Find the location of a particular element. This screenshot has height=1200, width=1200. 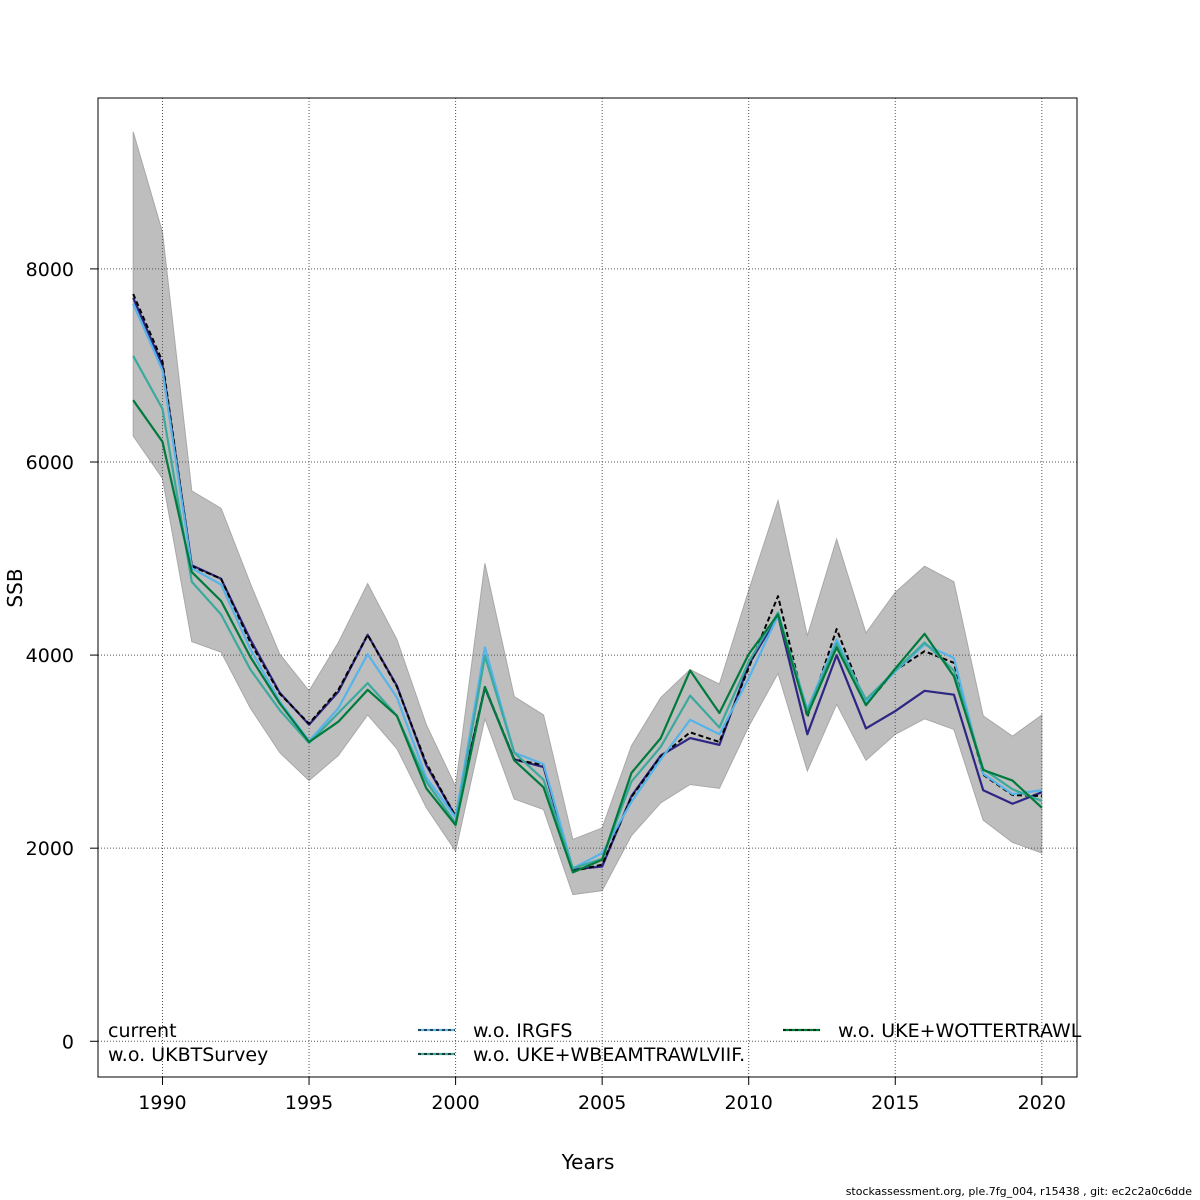

legend-label: w.o. IRGFS is located at coordinates (522, 1031).